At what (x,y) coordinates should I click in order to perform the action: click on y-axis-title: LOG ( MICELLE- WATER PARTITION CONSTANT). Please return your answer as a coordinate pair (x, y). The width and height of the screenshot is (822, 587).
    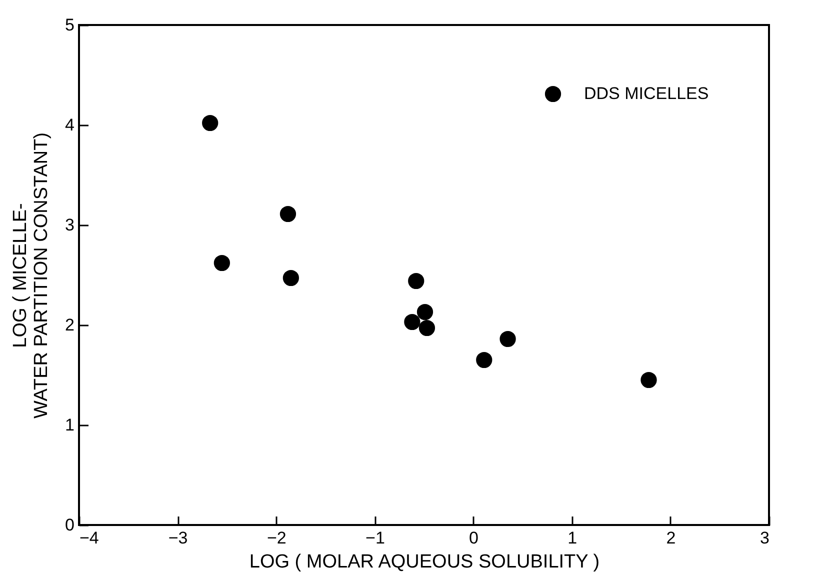
    Looking at the image, I should click on (31, 275).